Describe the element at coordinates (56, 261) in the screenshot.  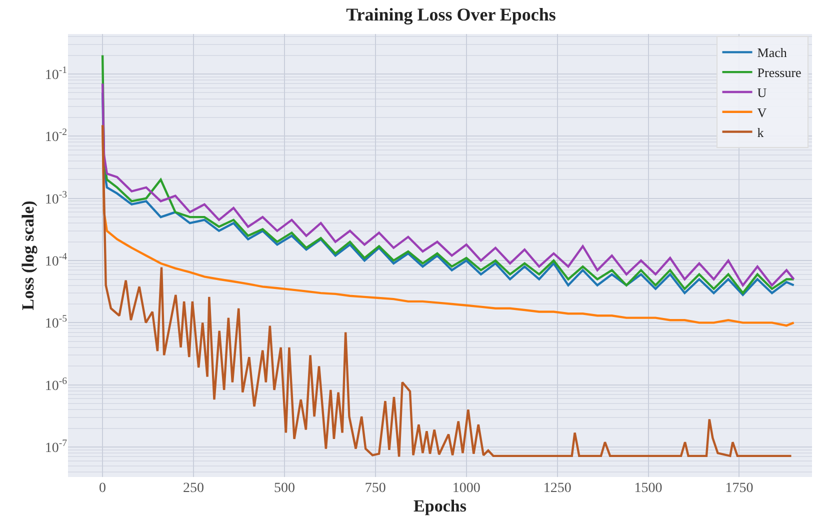
I see `y-tick-label: 10$^{-4}$` at that location.